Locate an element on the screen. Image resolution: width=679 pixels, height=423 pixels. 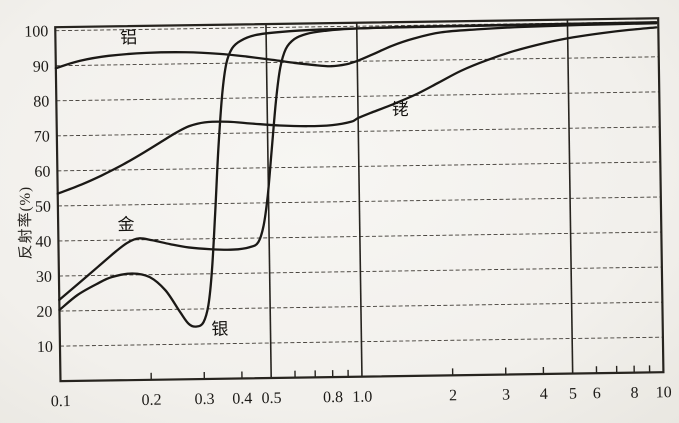
series-label-gold: 金 is located at coordinates (125, 224).